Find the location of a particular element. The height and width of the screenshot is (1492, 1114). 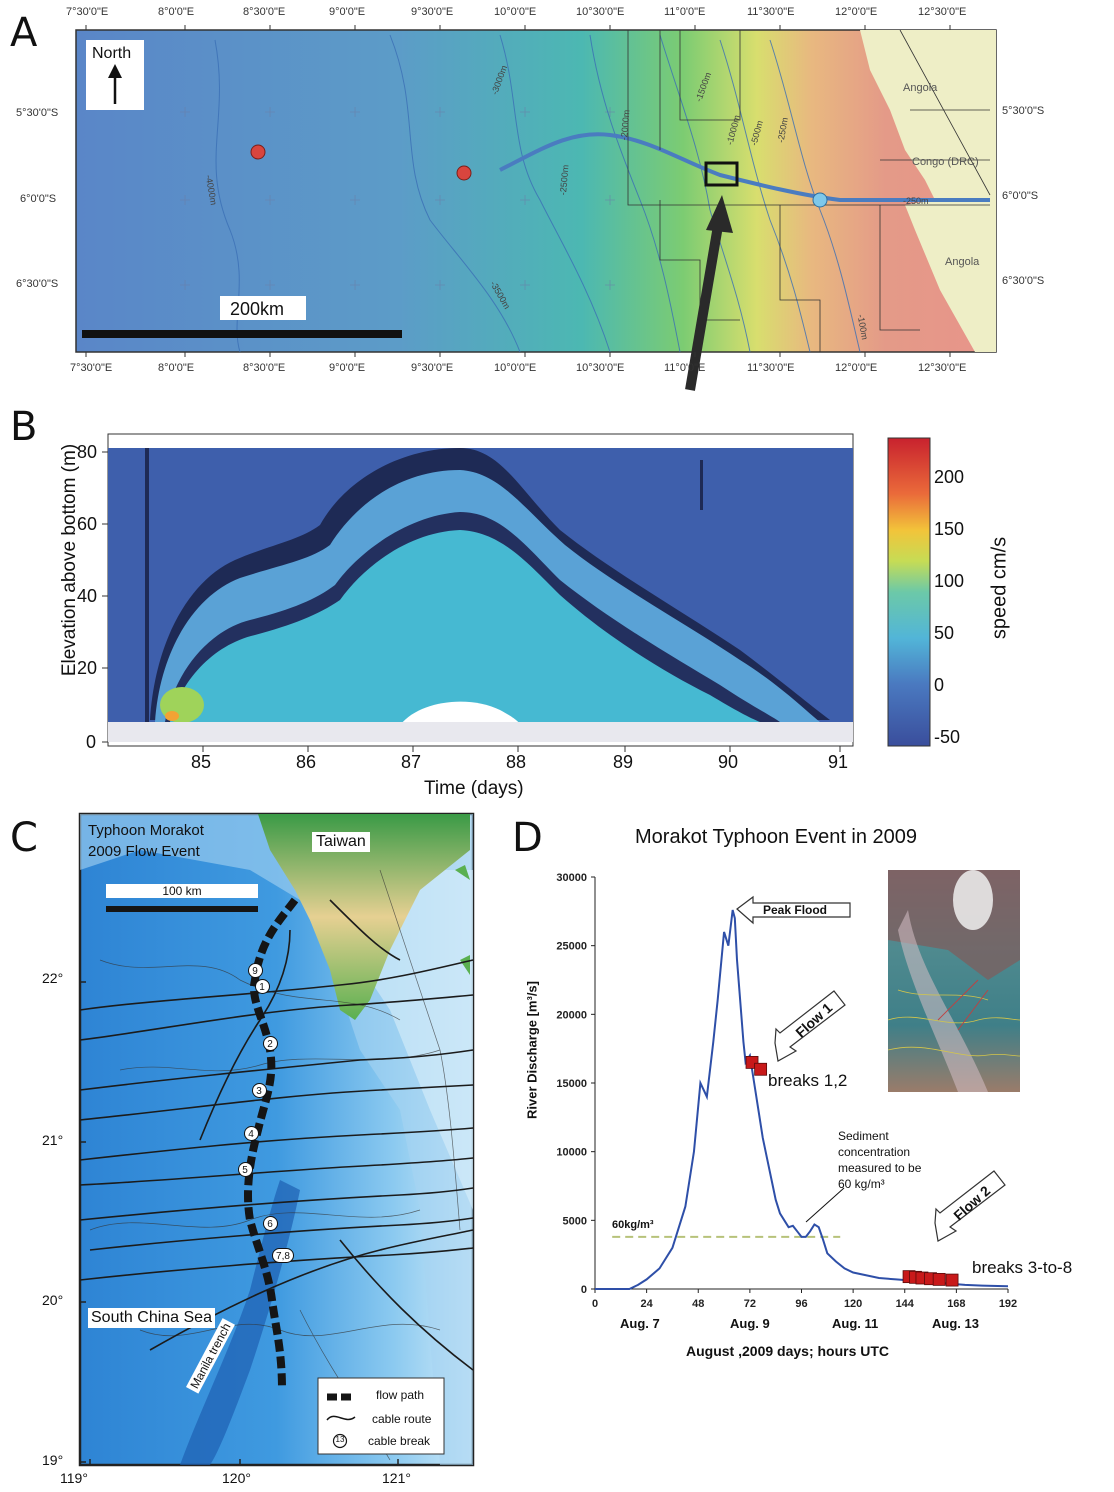

y-tick-label: 15000 is located at coordinates (571, 1084).